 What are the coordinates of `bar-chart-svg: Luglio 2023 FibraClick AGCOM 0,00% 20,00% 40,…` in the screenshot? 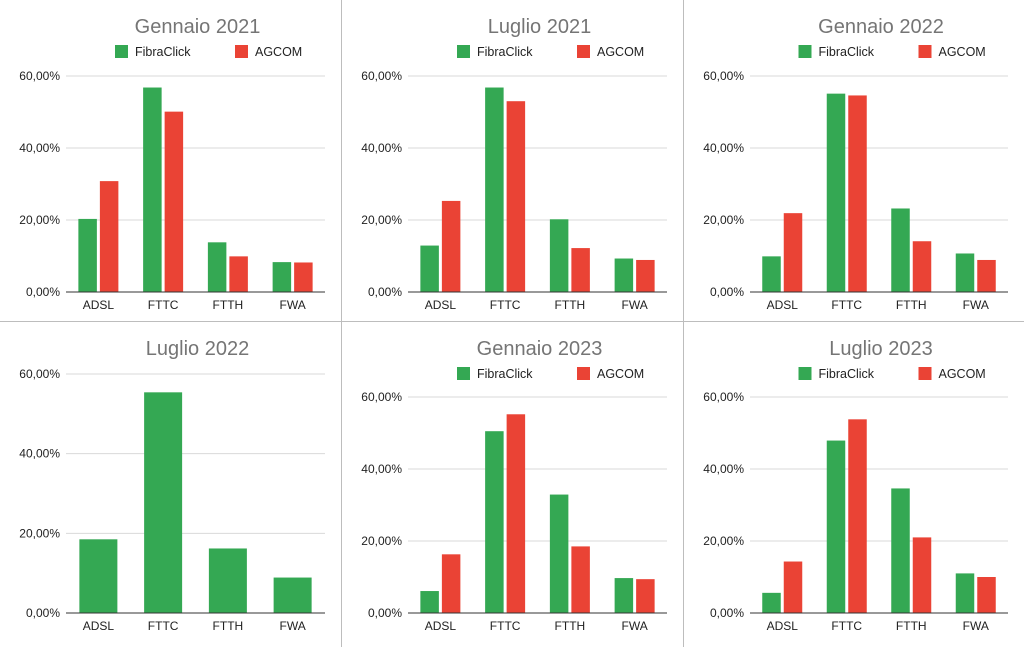 It's located at (855, 485).